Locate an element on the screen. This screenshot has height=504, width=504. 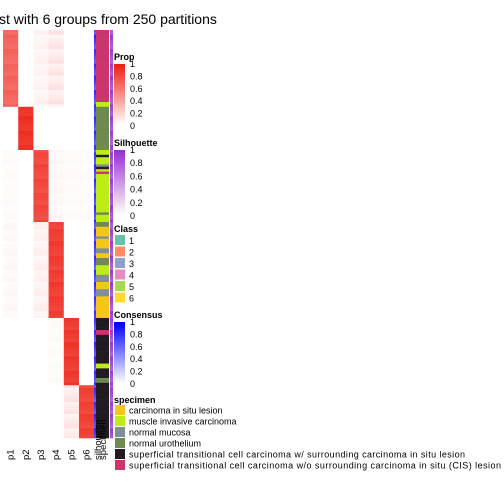
silhouette-legend-tick: 0.2 is located at coordinates (136, 203).